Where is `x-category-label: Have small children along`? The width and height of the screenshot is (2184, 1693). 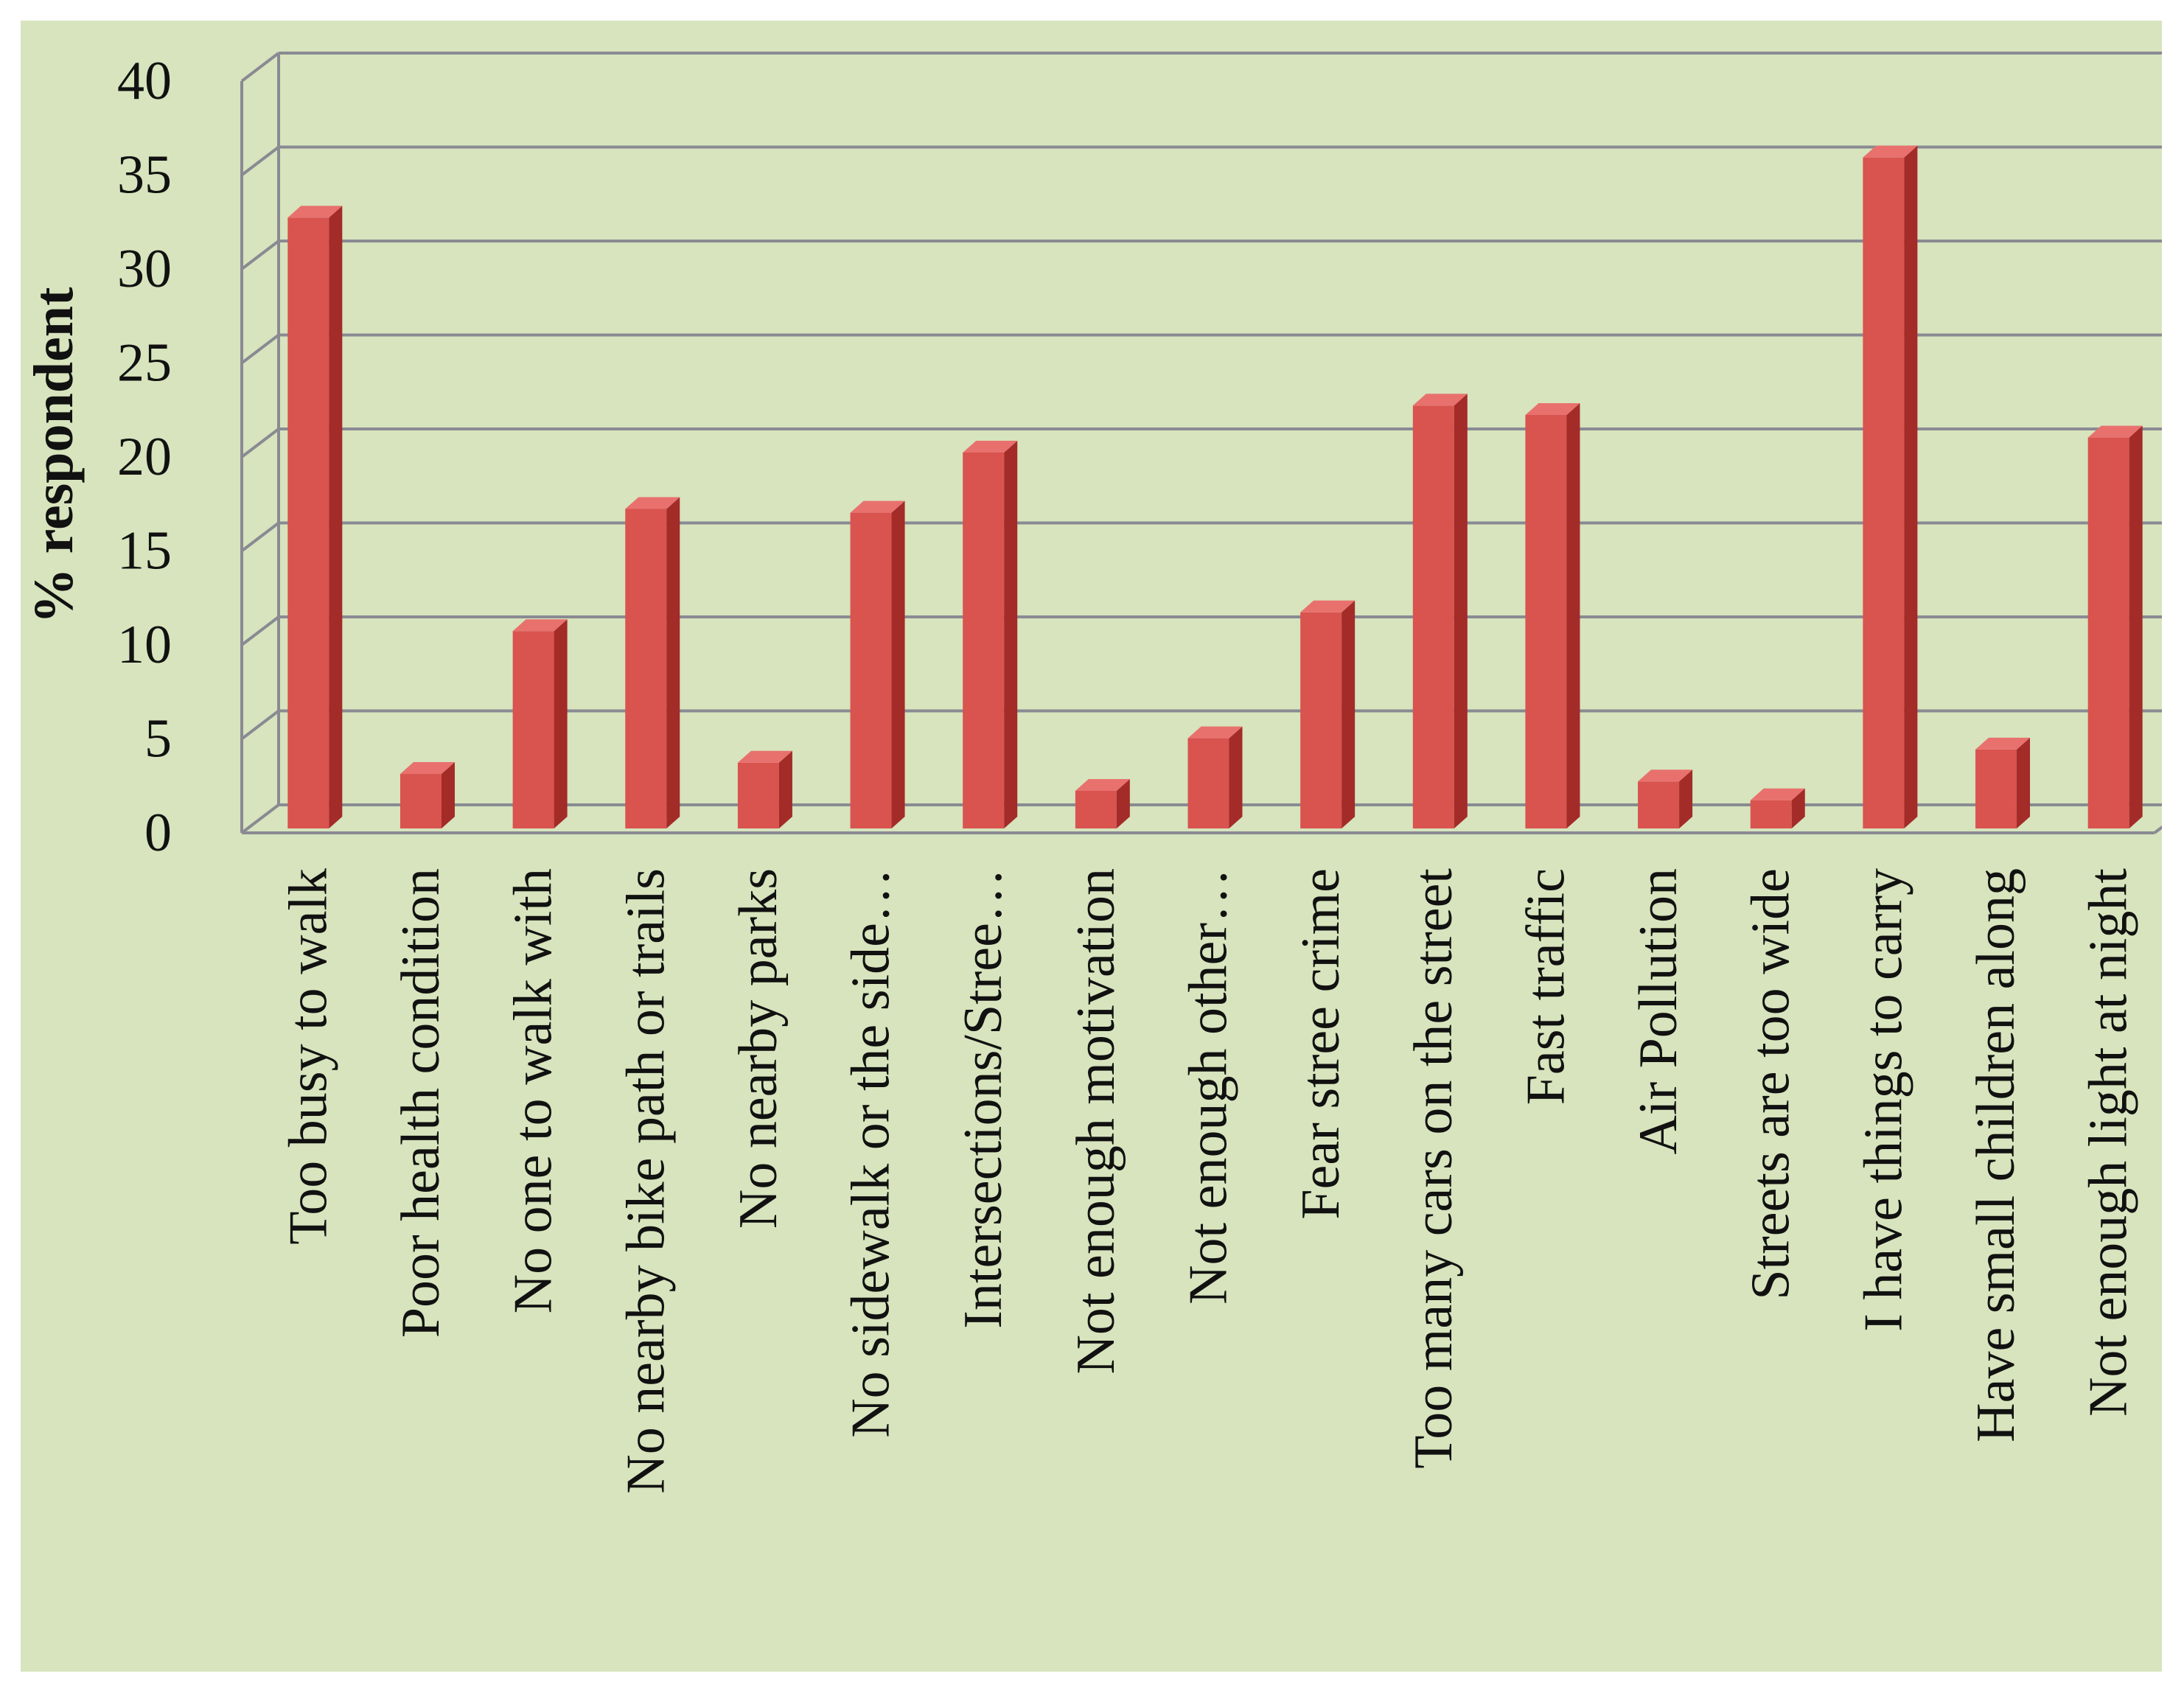
x-category-label: Have small children along is located at coordinates (1996, 1155).